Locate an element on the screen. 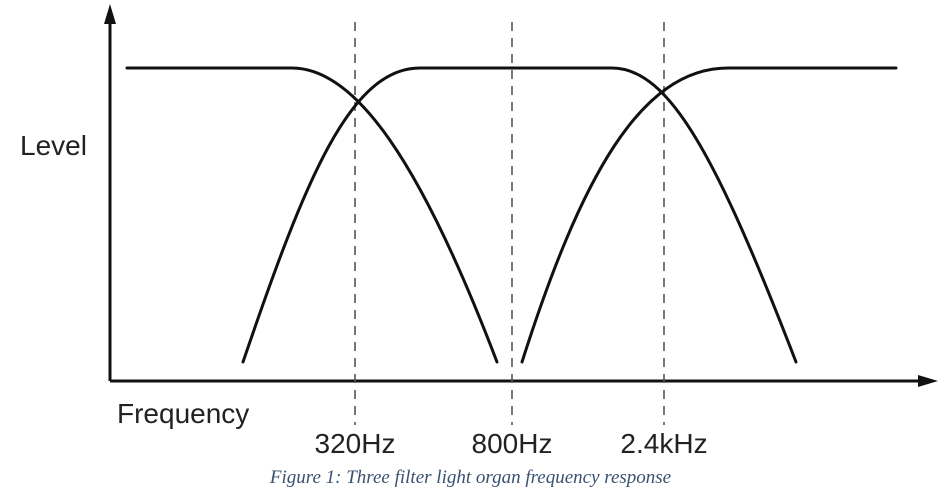  x-axis-arrow-icon is located at coordinates (928, 381).